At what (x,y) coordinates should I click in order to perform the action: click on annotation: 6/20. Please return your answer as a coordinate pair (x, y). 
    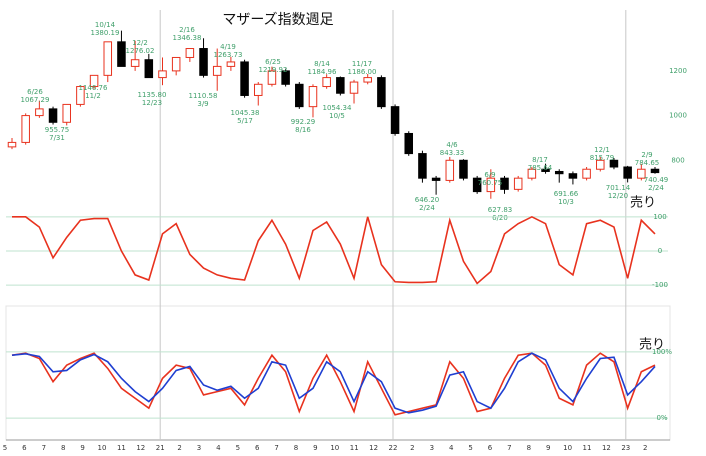
    Looking at the image, I should click on (500, 218).